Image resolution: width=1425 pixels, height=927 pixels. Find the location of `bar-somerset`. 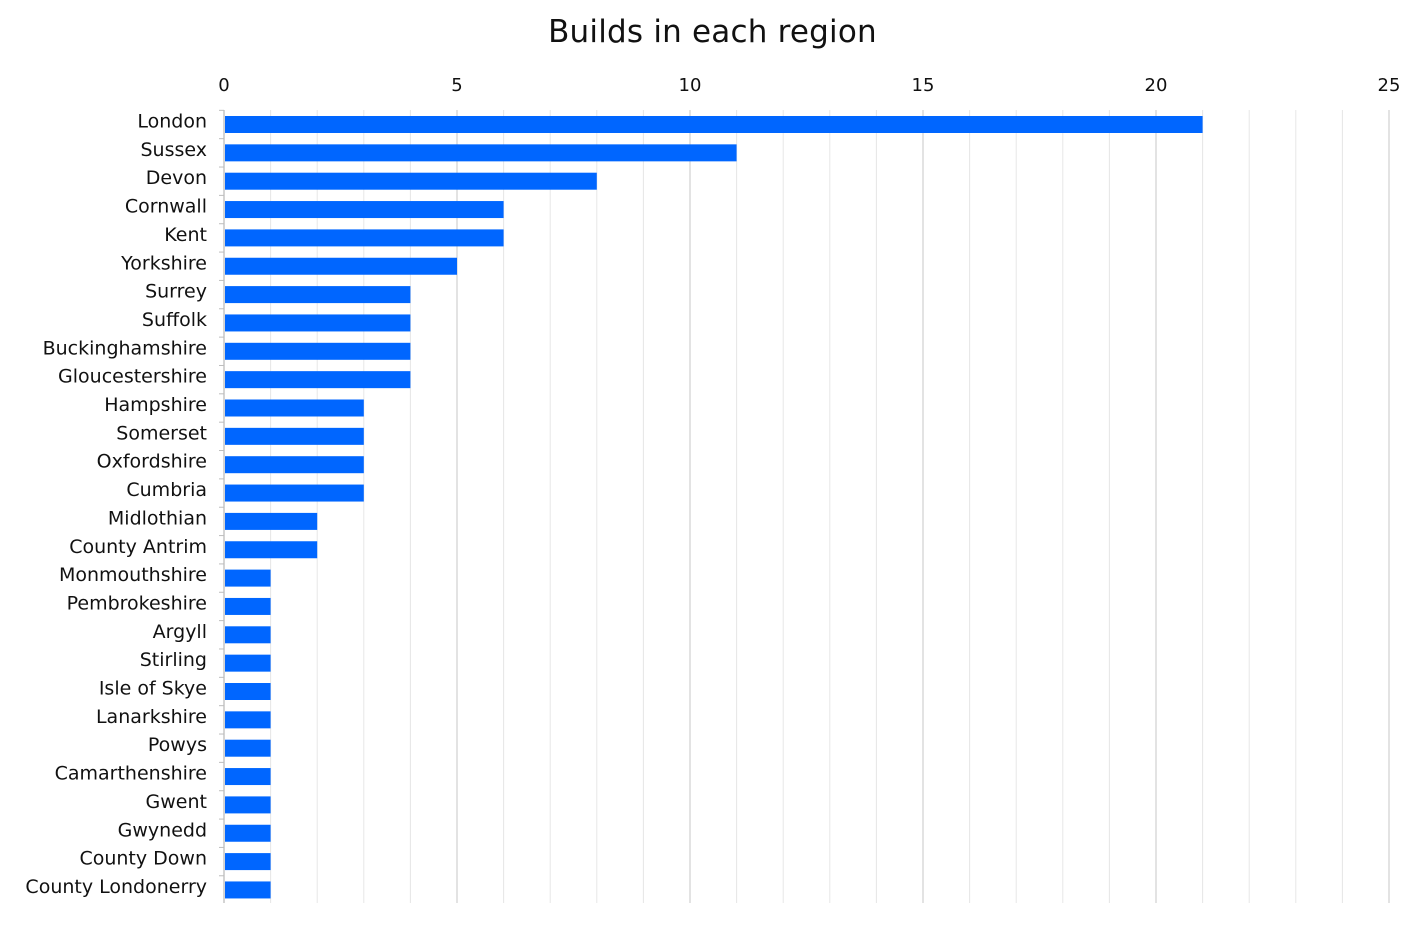

bar-somerset is located at coordinates (294, 436).